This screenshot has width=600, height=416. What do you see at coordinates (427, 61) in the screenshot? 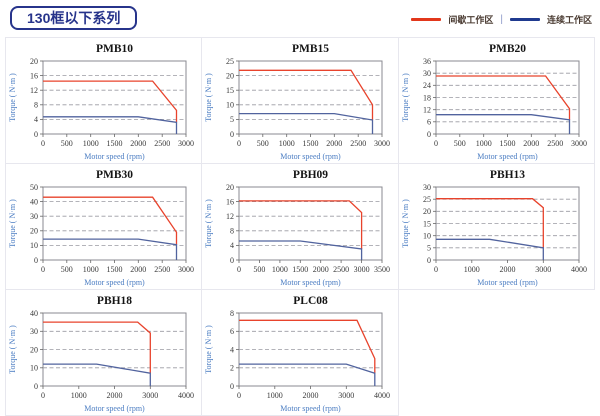
I see `y-tick-label: 36` at bounding box center [427, 61].